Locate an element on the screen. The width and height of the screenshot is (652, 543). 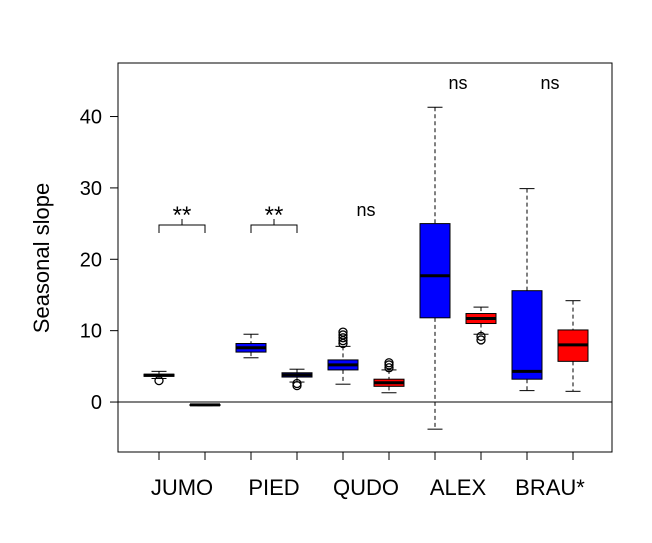
x-group-label: ALEX is located at coordinates (458, 487).